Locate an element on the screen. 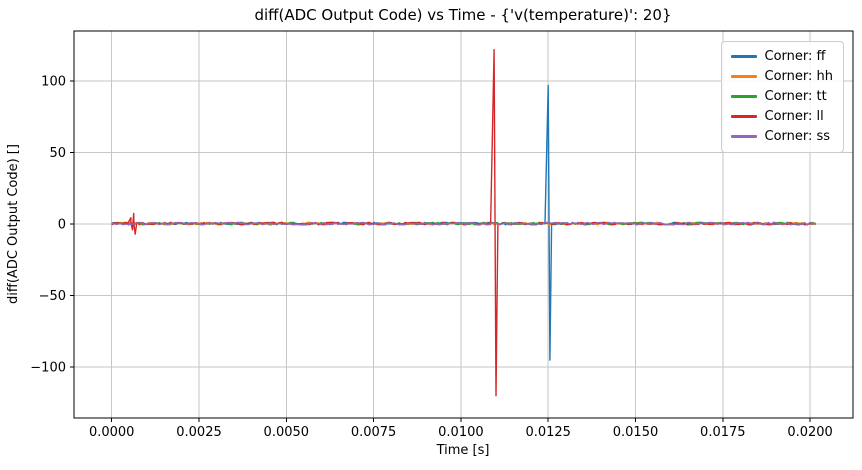  legend-item-ll: Corner: ll is located at coordinates (782, 116).